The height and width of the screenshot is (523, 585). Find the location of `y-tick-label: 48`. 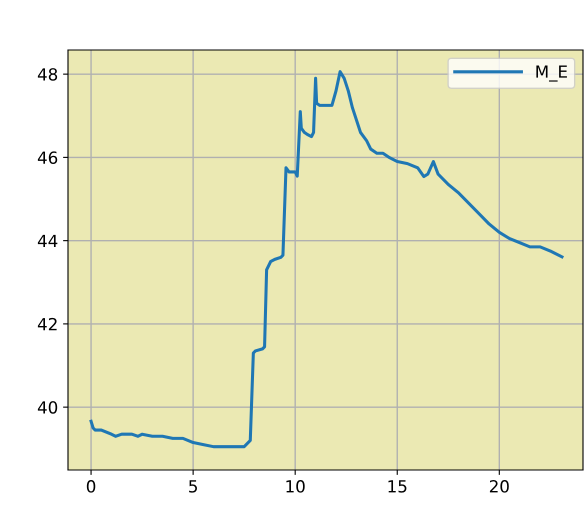

y-tick-label: 48 is located at coordinates (48, 74).